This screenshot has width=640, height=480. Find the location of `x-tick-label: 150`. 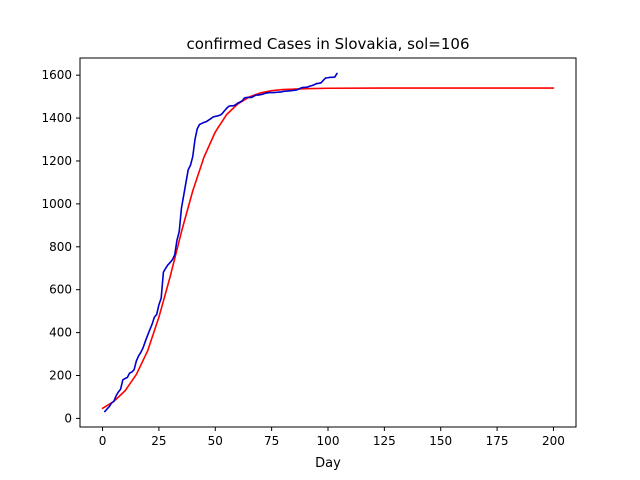

x-tick-label: 150 is located at coordinates (440, 441).